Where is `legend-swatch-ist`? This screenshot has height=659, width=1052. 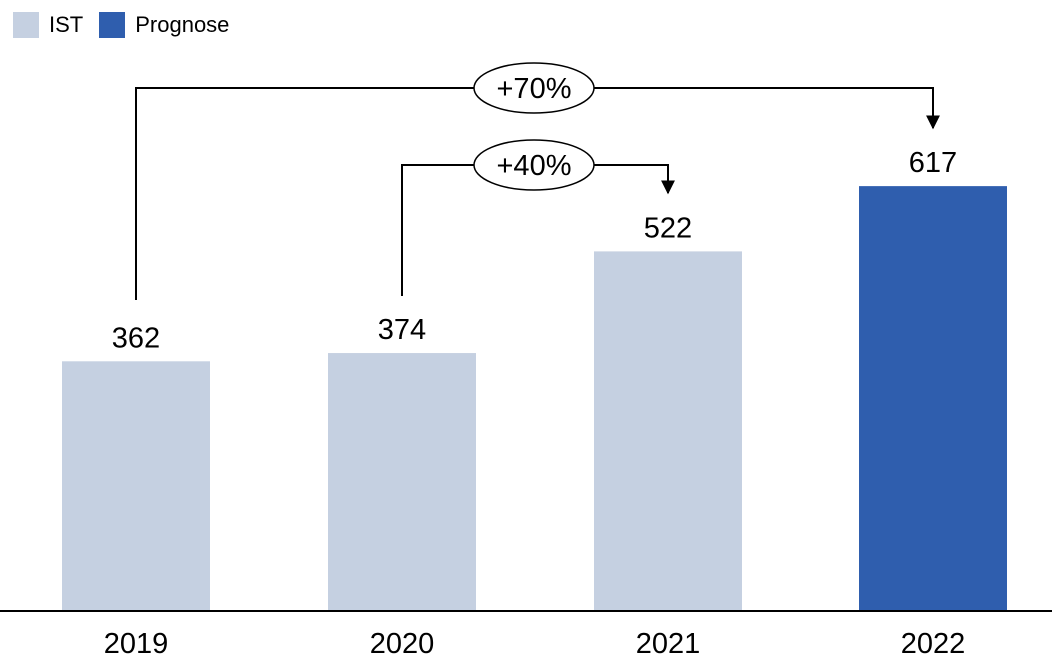
legend-swatch-ist is located at coordinates (26, 25).